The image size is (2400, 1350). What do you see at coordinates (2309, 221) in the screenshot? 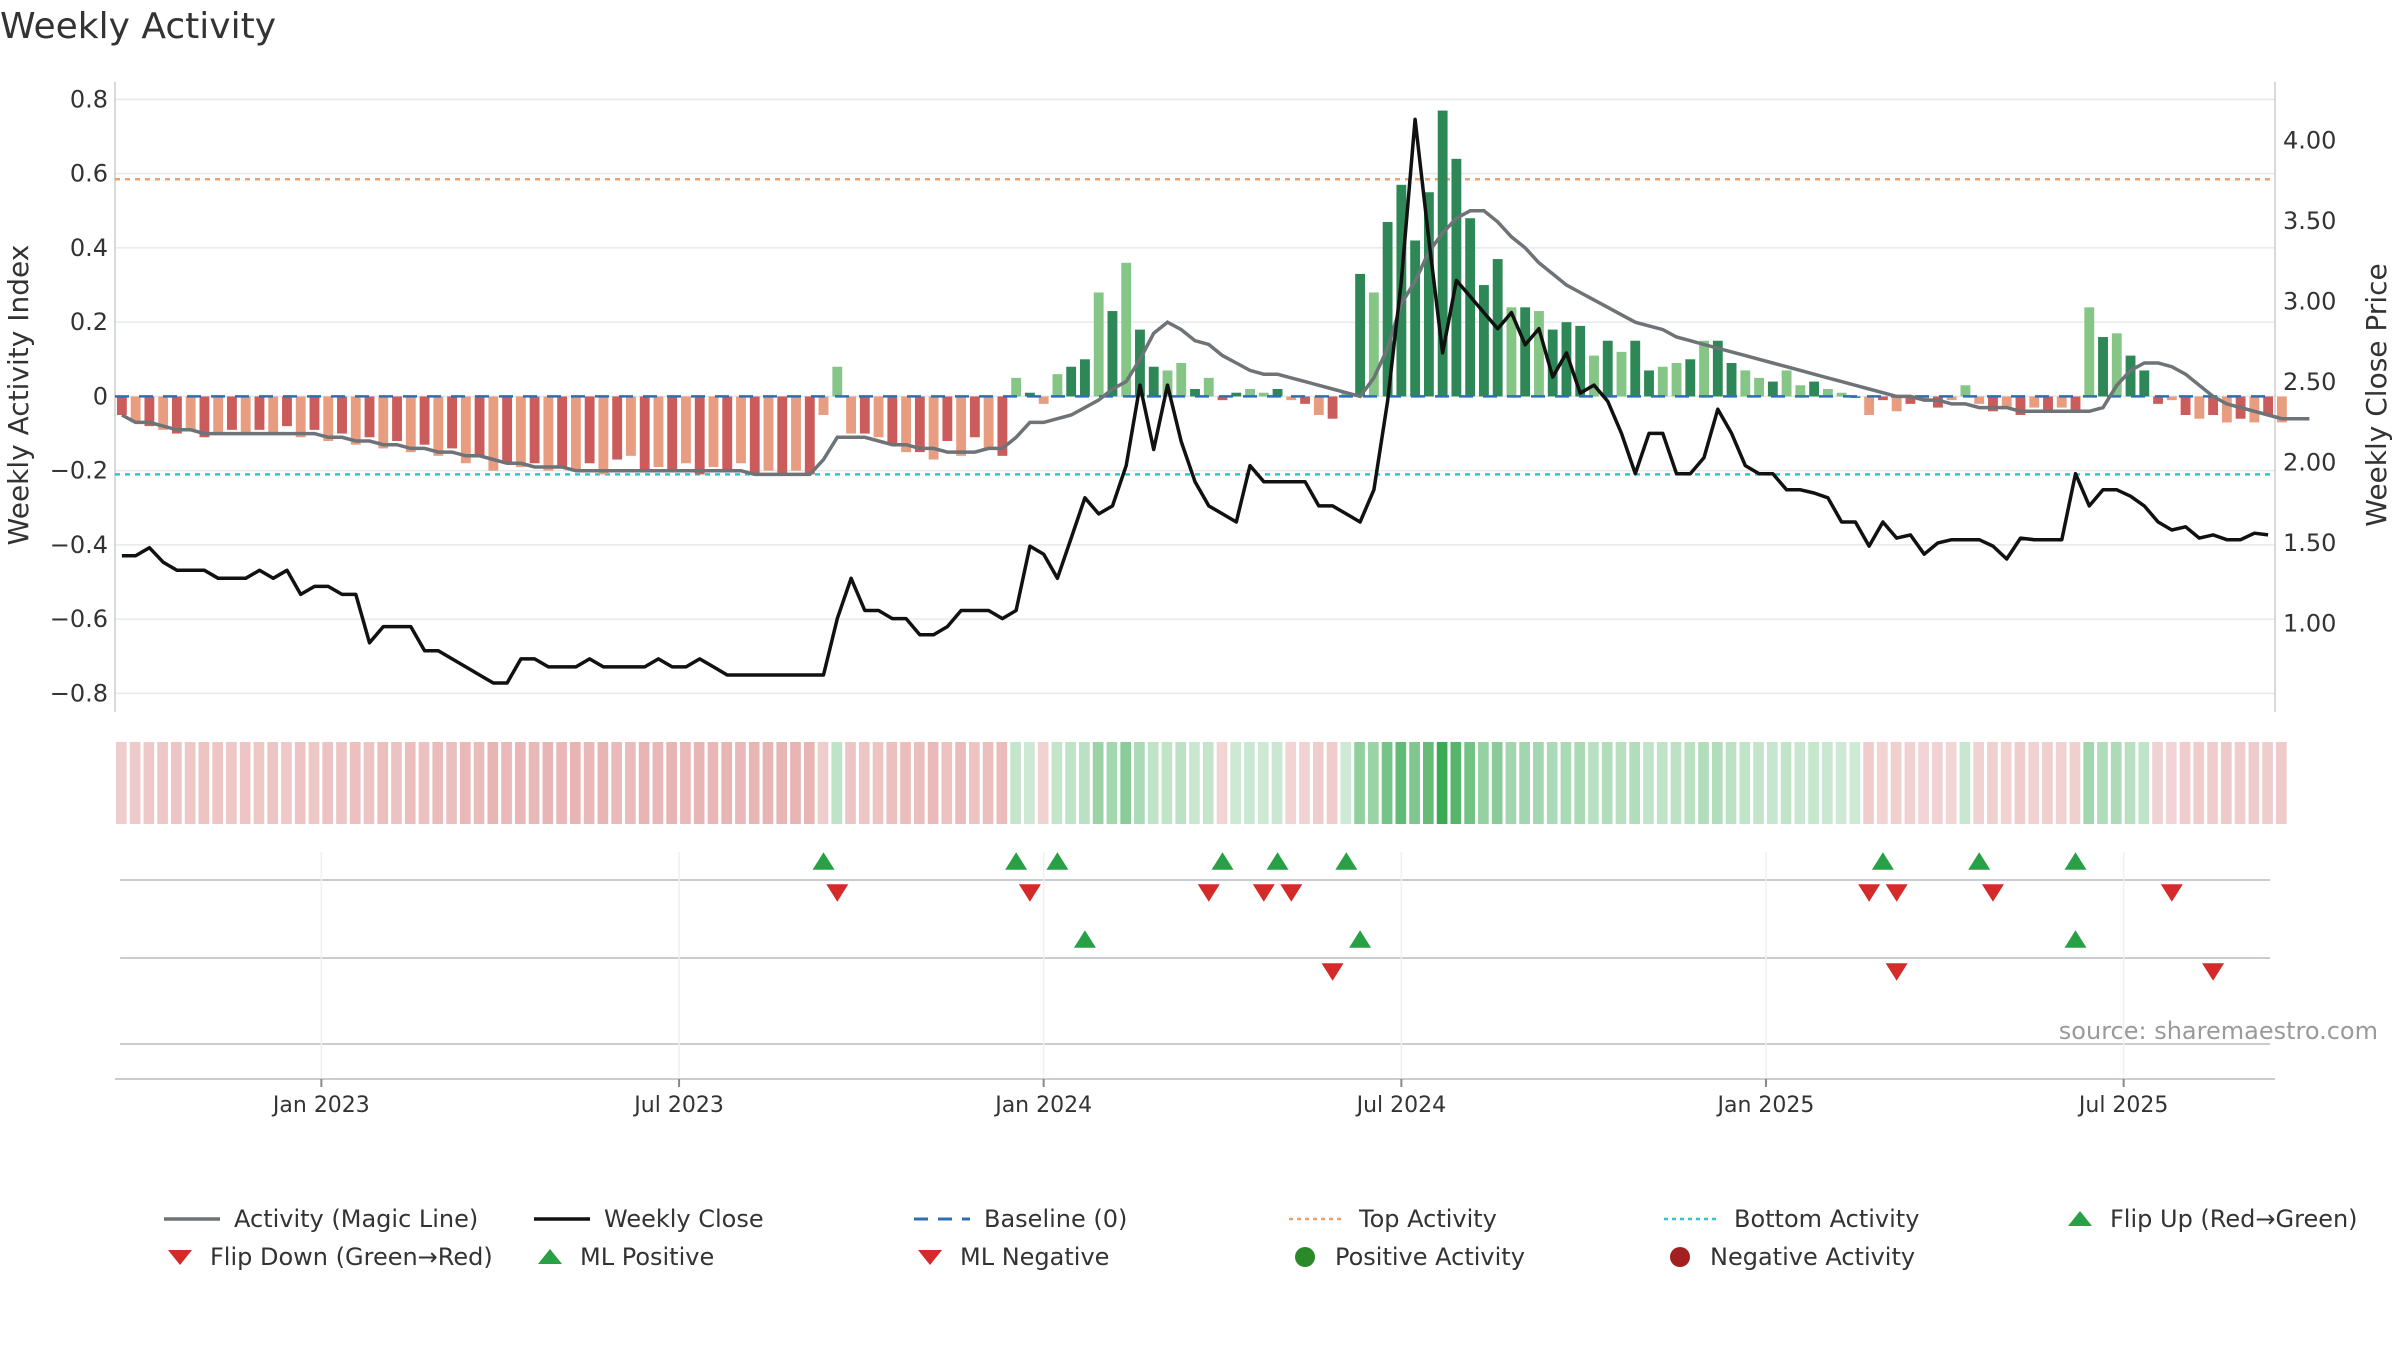
I see `y-right-tick-label: 3.50` at bounding box center [2309, 221].